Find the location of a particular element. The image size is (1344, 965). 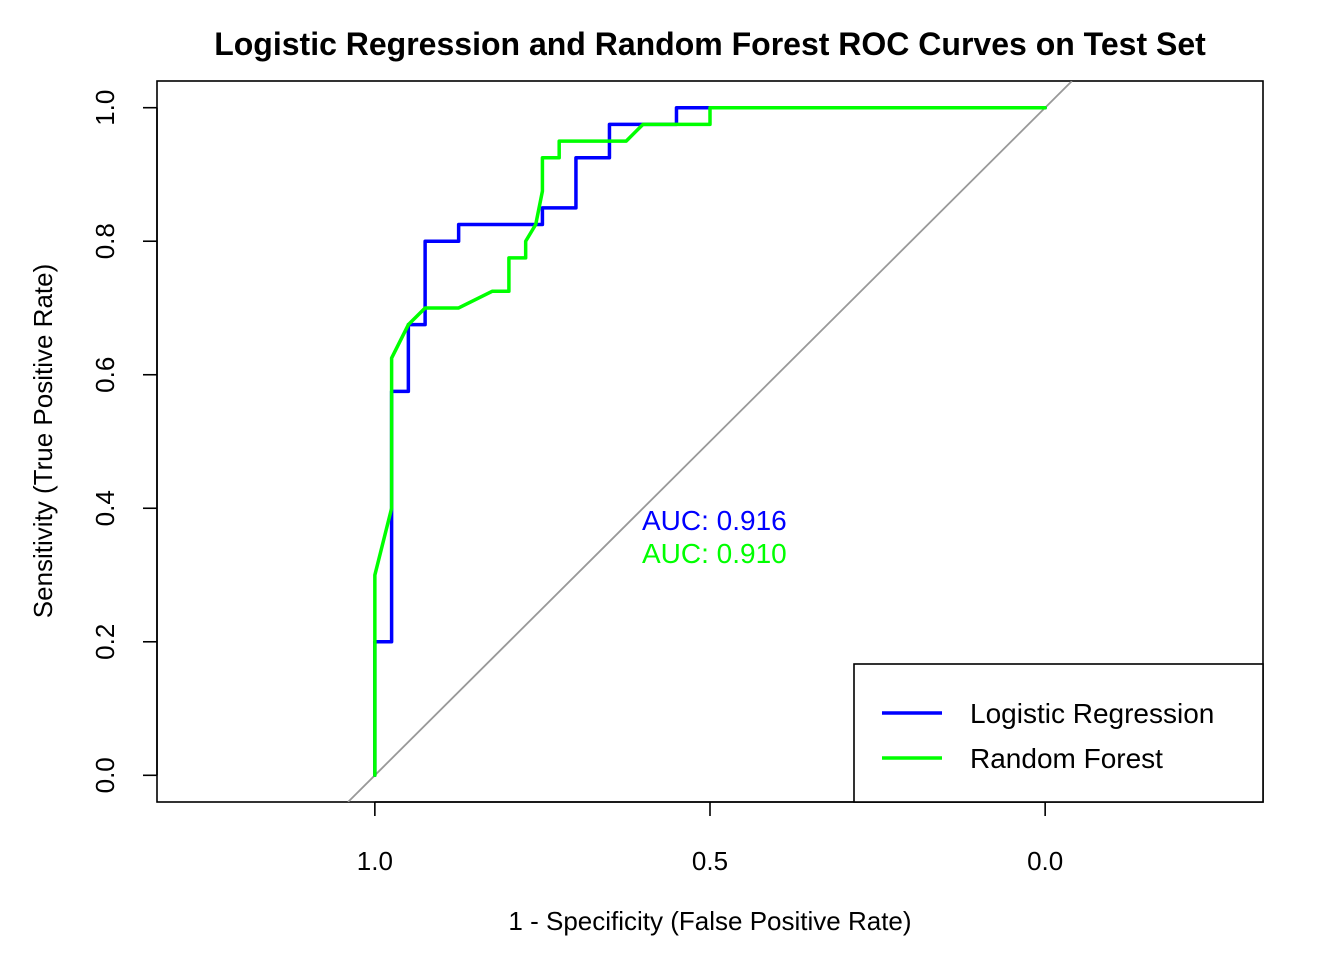

x-tick-label: 0.5 is located at coordinates (710, 861).